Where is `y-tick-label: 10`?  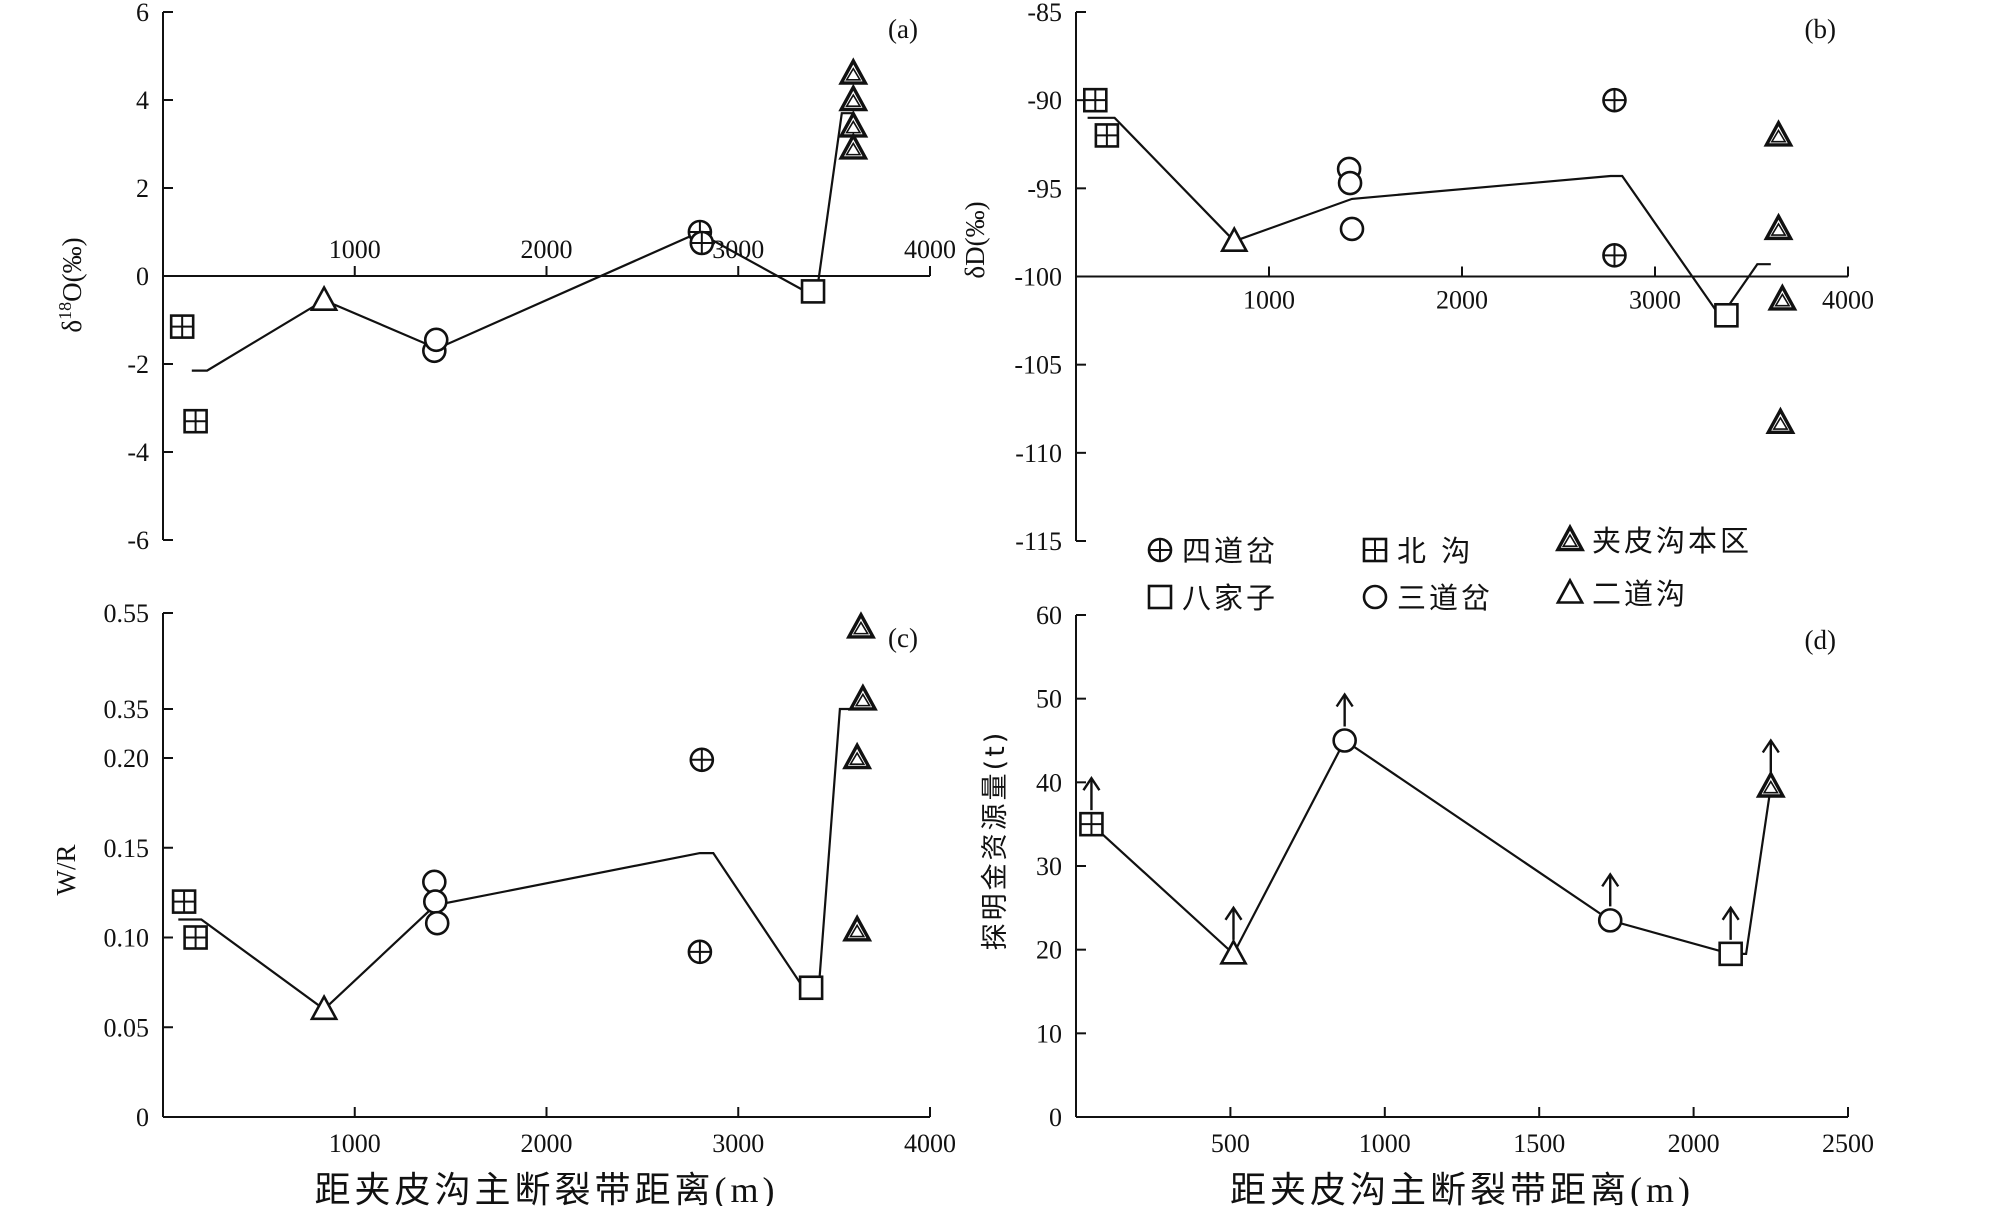 y-tick-label: 10 is located at coordinates (1049, 1033).